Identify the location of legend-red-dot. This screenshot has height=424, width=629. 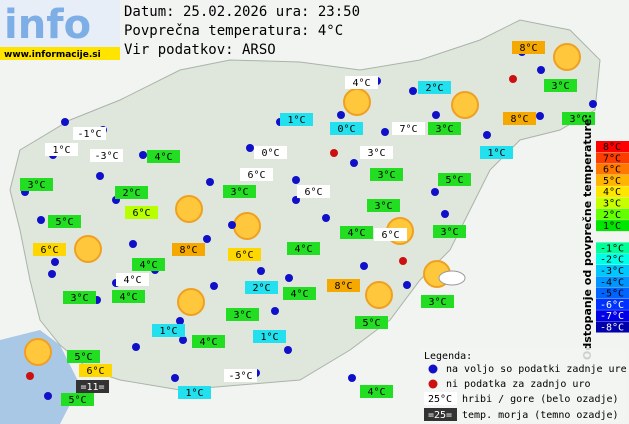
(433, 384).